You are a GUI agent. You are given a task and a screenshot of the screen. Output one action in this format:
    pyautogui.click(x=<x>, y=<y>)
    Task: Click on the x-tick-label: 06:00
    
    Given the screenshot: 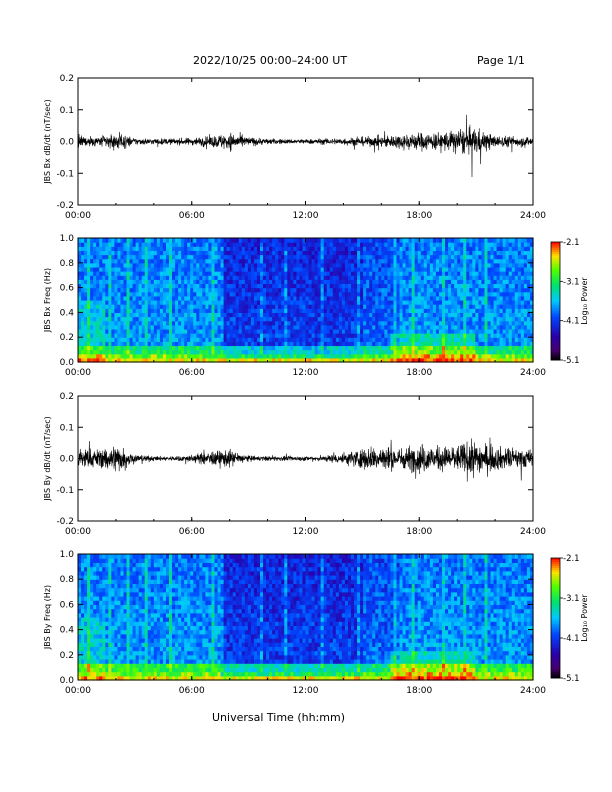 What is the action you would take?
    pyautogui.click(x=192, y=216)
    